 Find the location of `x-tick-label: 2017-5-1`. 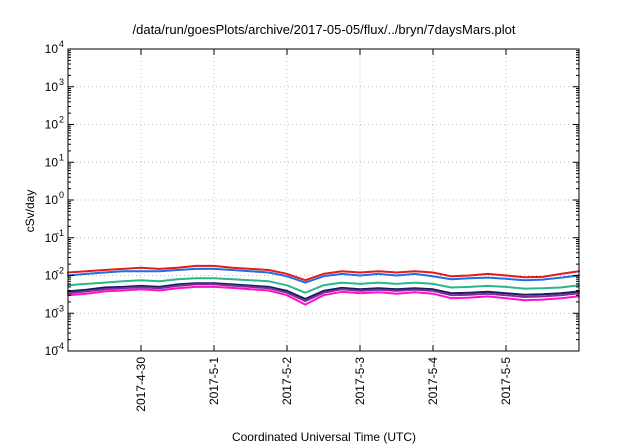

x-tick-label: 2017-5-1 is located at coordinates (214, 381).